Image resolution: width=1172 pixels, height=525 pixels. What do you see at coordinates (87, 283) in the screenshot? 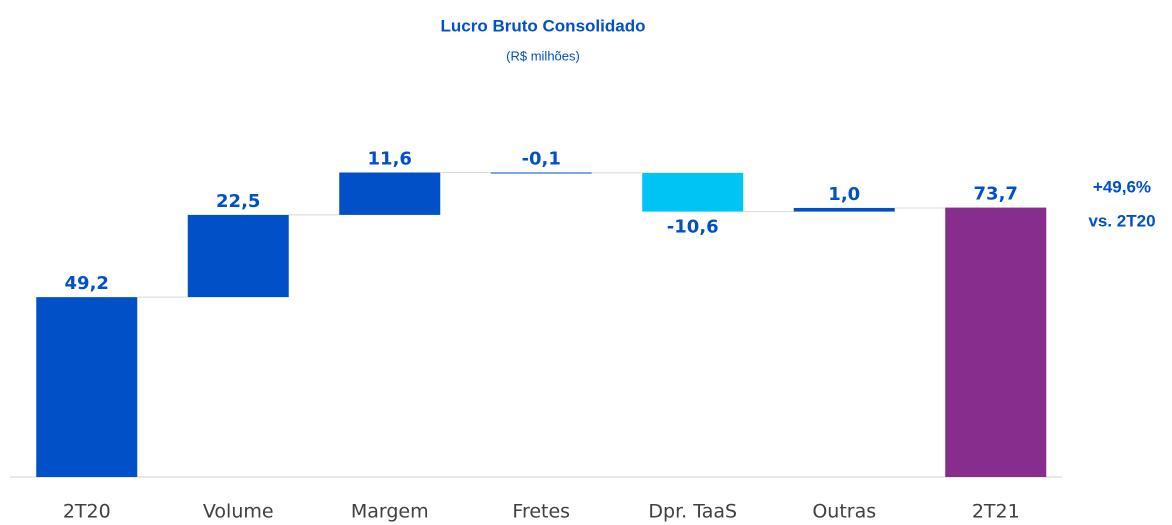
I see `value-label: 49,2` at bounding box center [87, 283].